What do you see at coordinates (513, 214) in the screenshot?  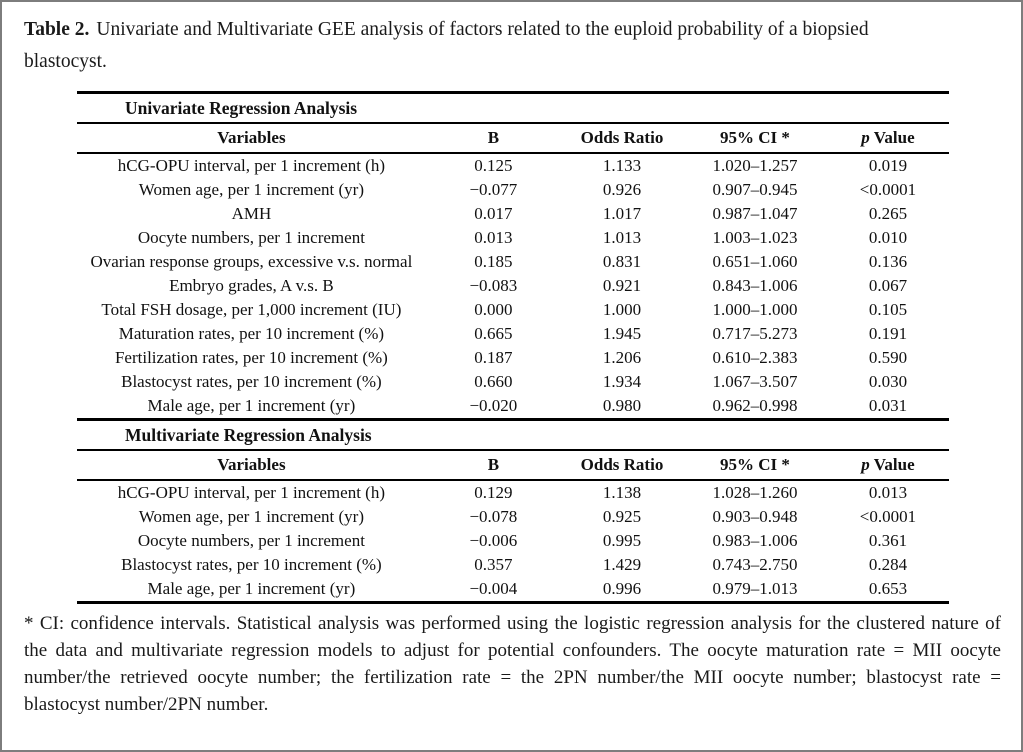 I see `table-row: AMH 0.017 1.017 0.987–1.047 0.265` at bounding box center [513, 214].